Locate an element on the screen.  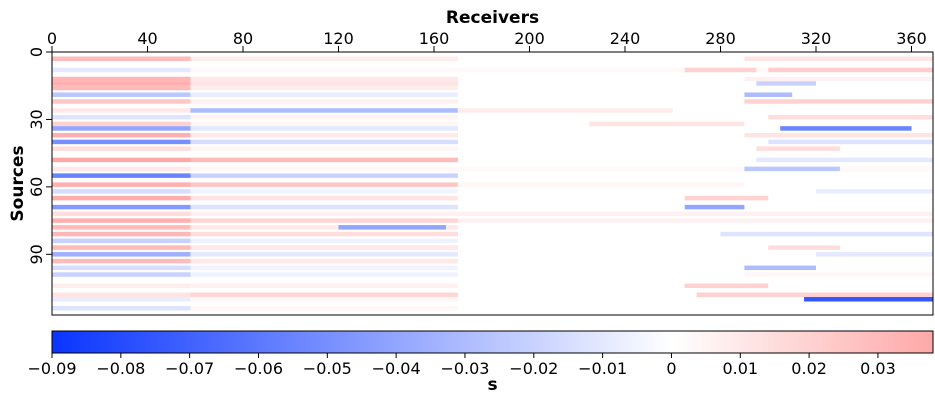
colorbar-tick-label: −0.06 is located at coordinates (258, 368).